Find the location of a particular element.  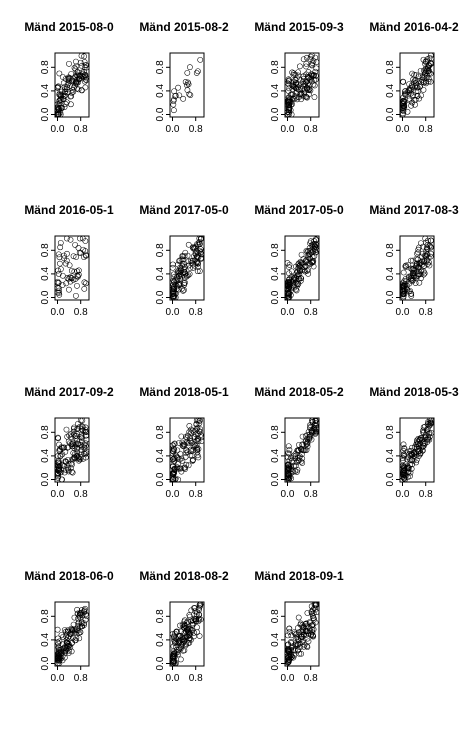

scatter-panel: Mänd 2017-08-3 0.0 0.4 0.8 0.0 0.8 is located at coordinates (414, 260).